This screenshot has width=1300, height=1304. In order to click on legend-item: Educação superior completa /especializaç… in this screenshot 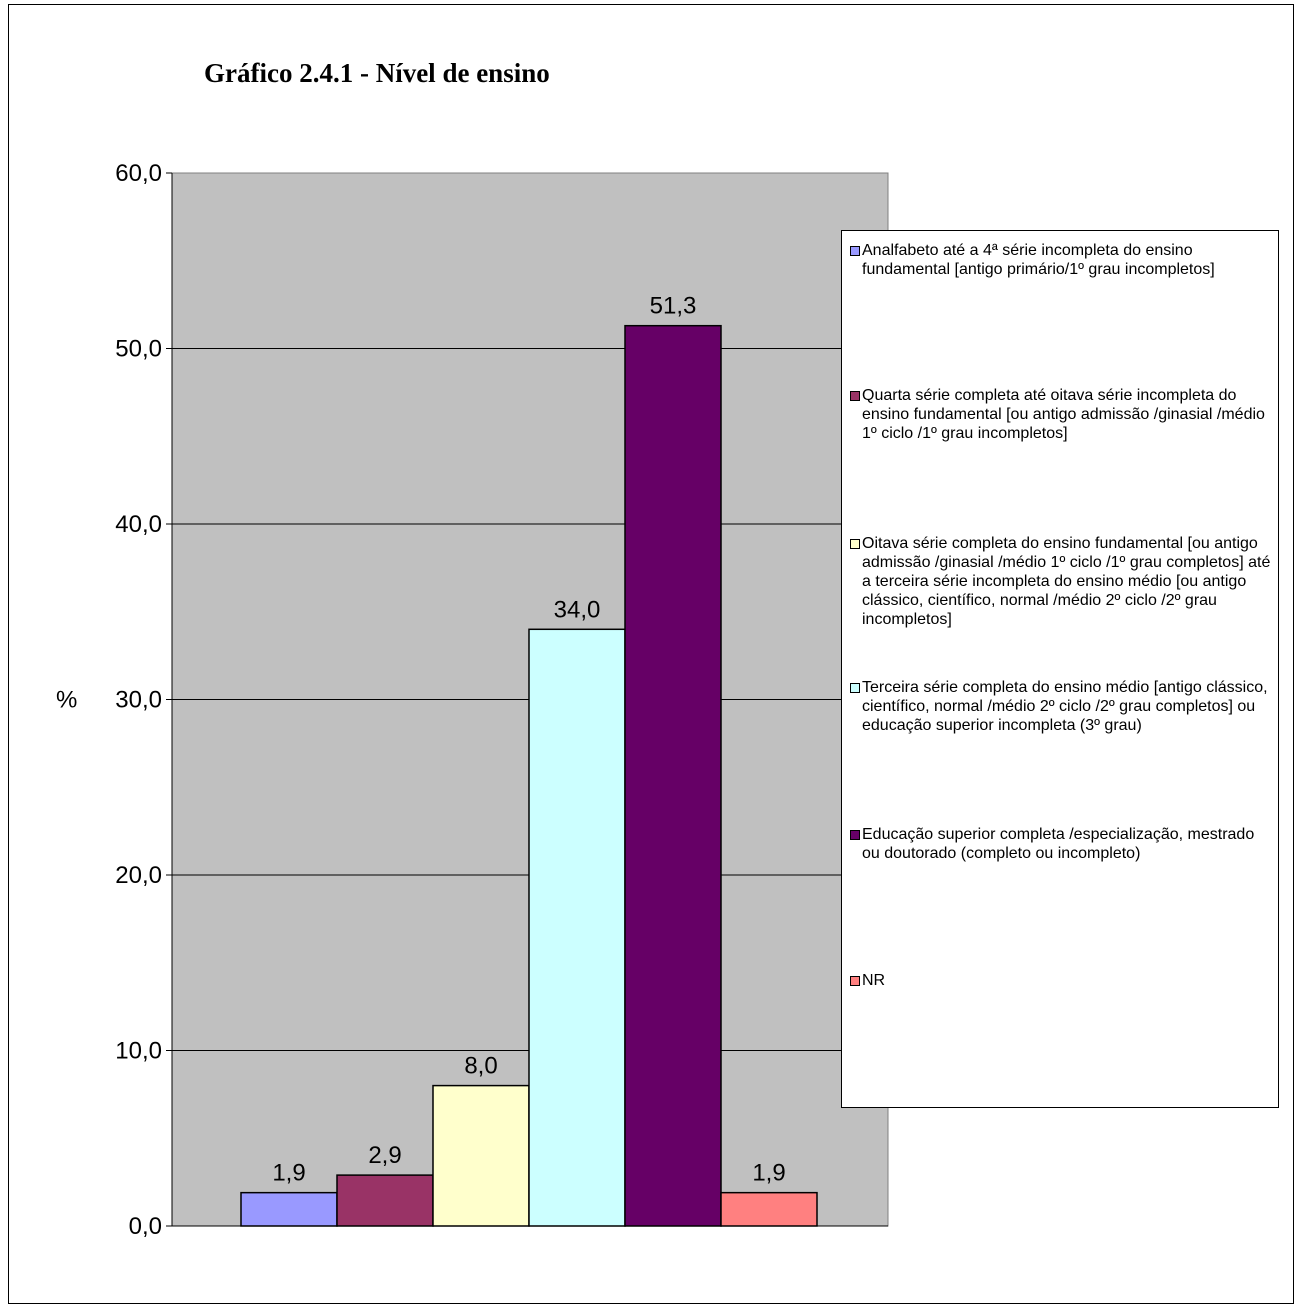, I will do `click(1062, 844)`.